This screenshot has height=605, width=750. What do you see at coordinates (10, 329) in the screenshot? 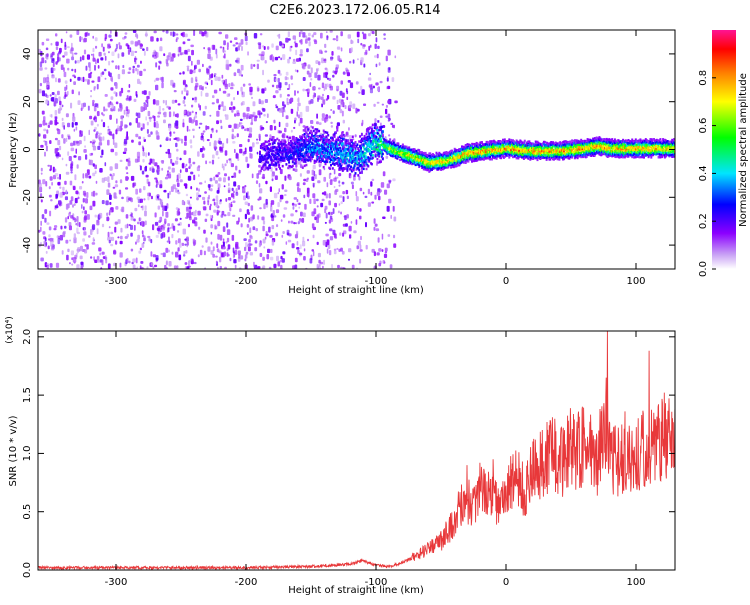
I see `snr-y-multiplier: (x10⁴)` at bounding box center [10, 329].